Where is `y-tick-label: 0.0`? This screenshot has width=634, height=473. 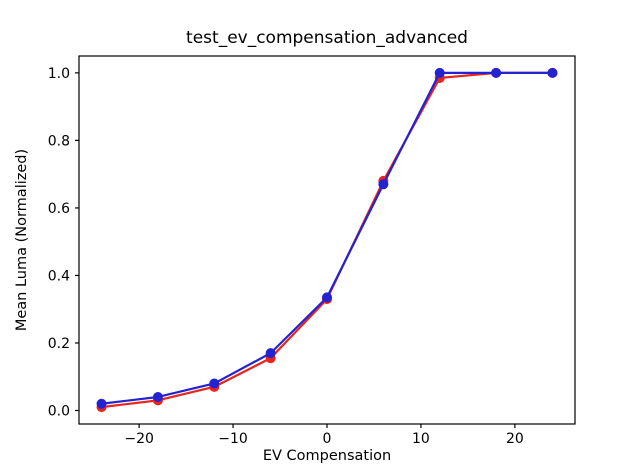
y-tick-label: 0.0 is located at coordinates (59, 411).